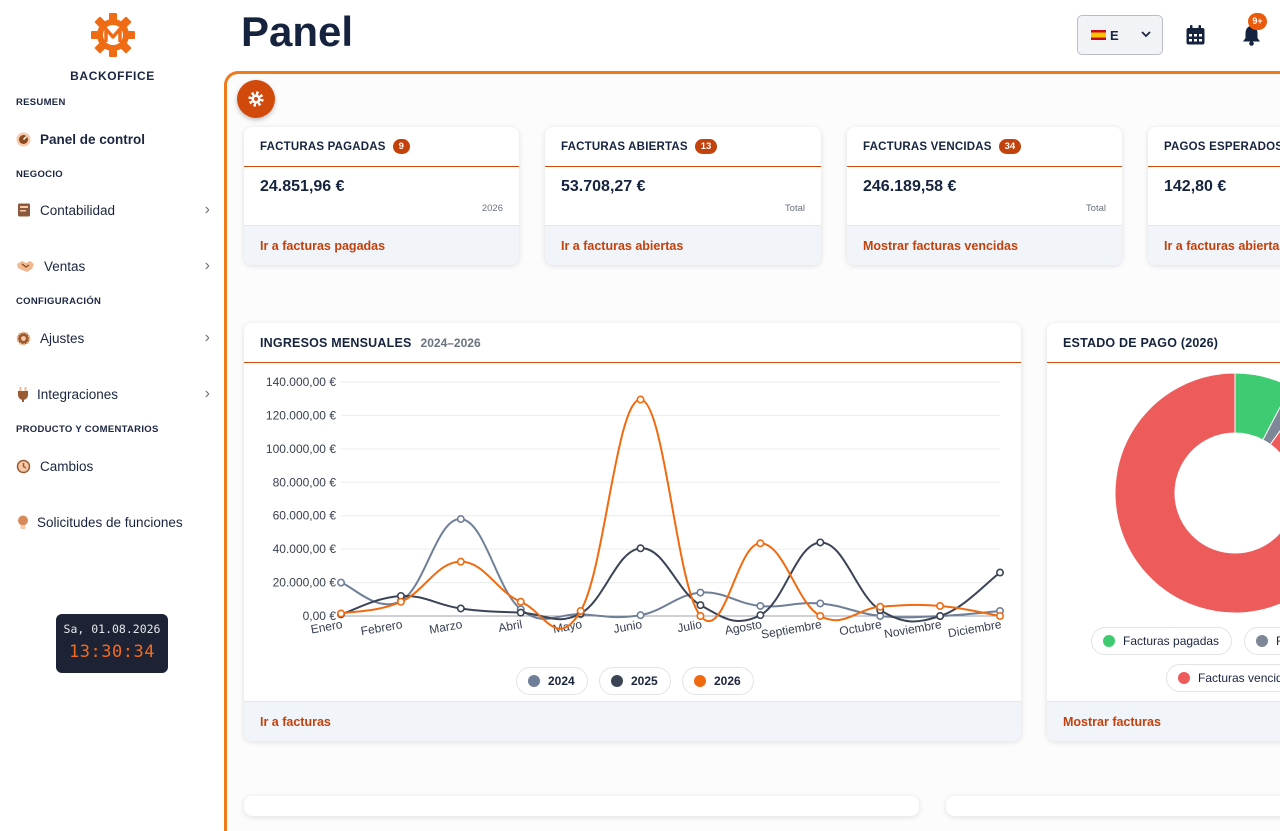 Image resolution: width=1280 pixels, height=831 pixels. Describe the element at coordinates (1114, 35) in the screenshot. I see `language-value: E` at that location.